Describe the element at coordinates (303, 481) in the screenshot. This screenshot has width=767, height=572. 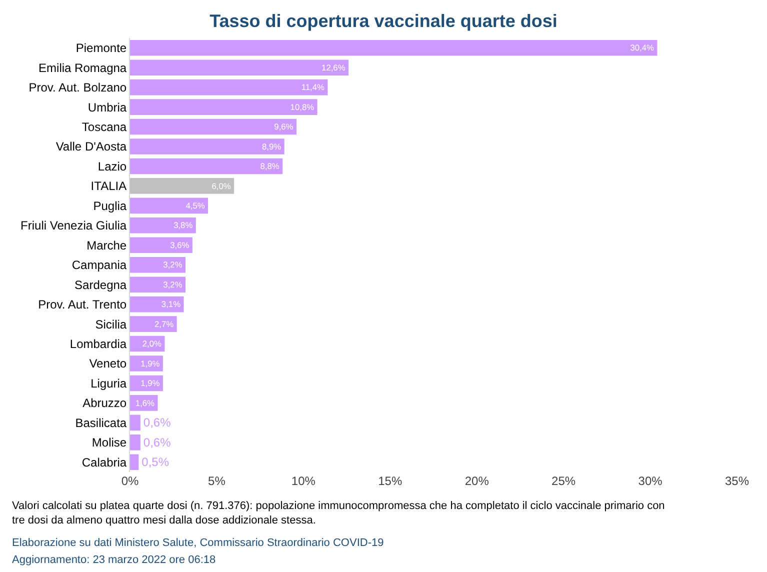
I see `x-tick-label: 10%` at that location.